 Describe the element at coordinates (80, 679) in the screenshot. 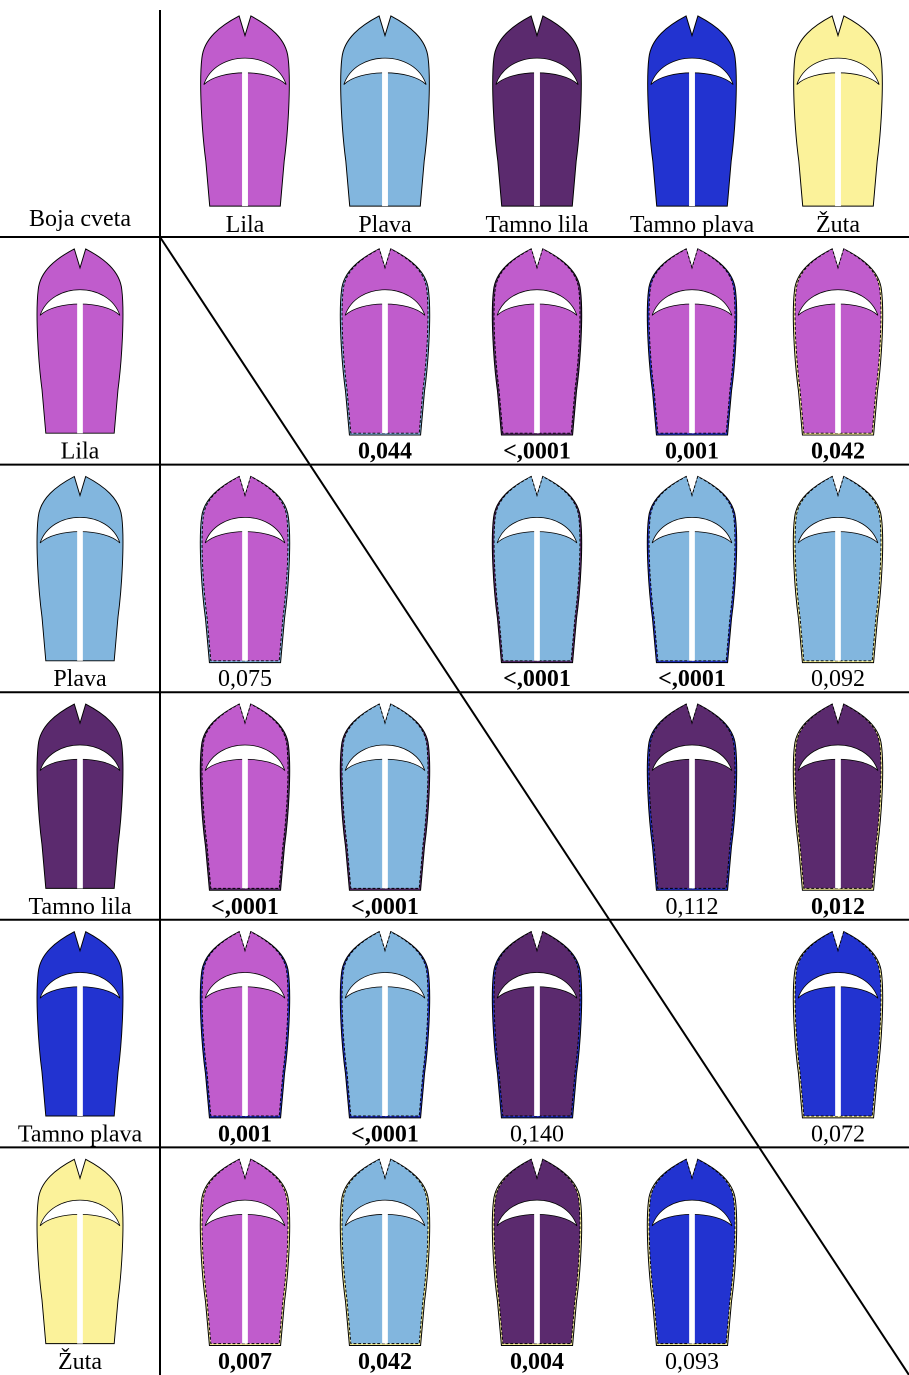

I see `row-label: Plava` at that location.